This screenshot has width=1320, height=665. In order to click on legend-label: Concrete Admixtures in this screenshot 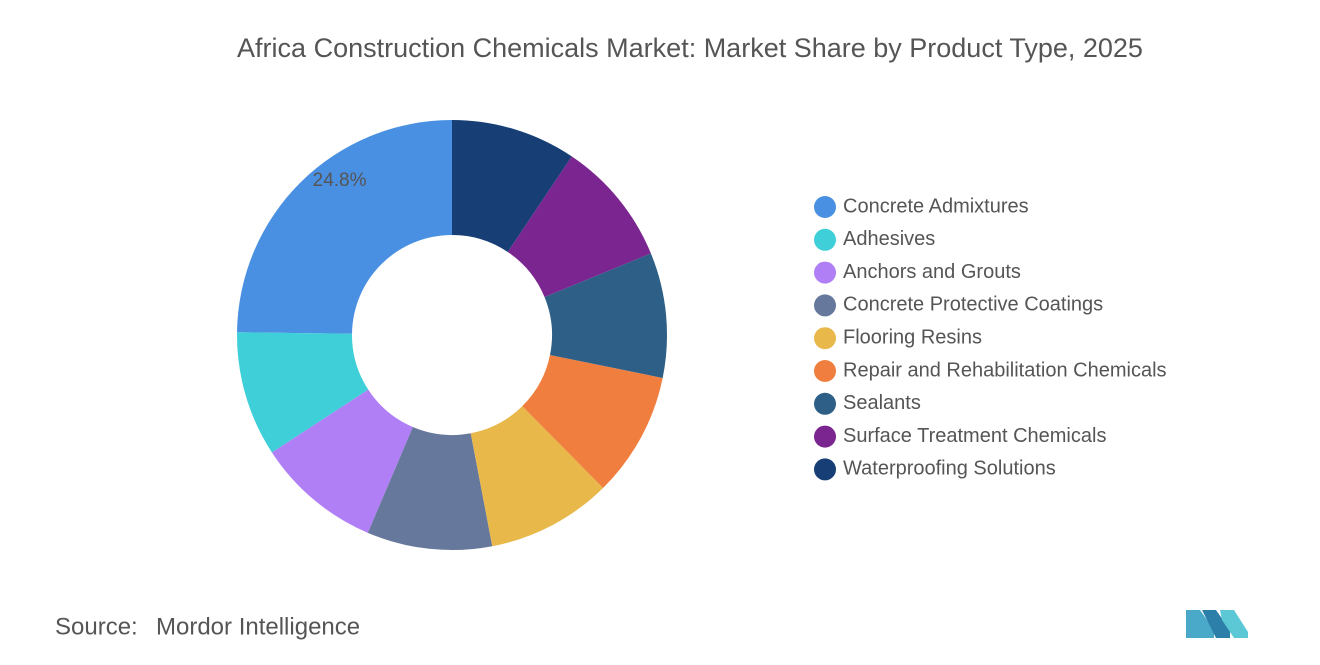, I will do `click(936, 206)`.